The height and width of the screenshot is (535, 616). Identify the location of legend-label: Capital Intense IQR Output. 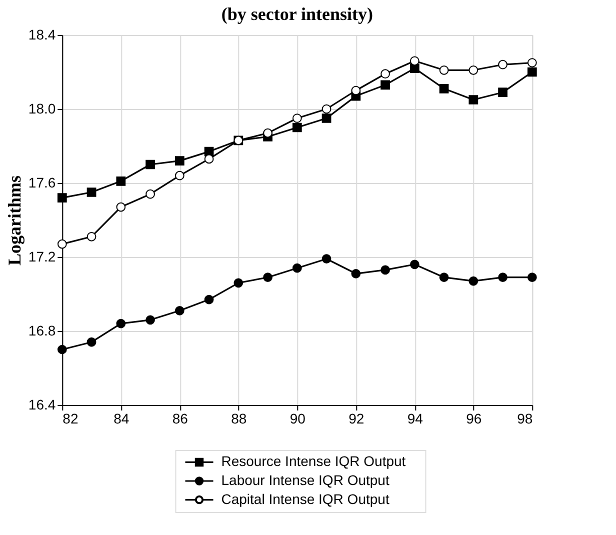
(305, 498).